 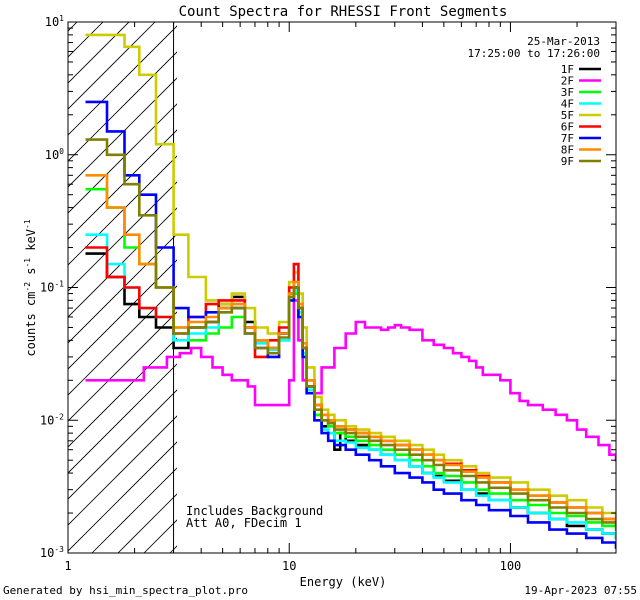 What do you see at coordinates (567, 92) in the screenshot?
I see `legend-label-3F: 3F` at bounding box center [567, 92].